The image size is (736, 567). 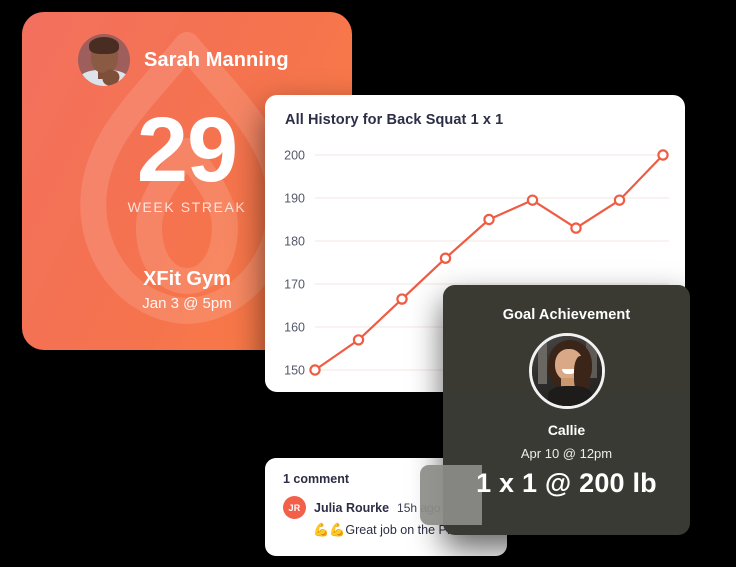 What do you see at coordinates (294, 371) in the screenshot?
I see `y-axis-tick-label: 150` at bounding box center [294, 371].